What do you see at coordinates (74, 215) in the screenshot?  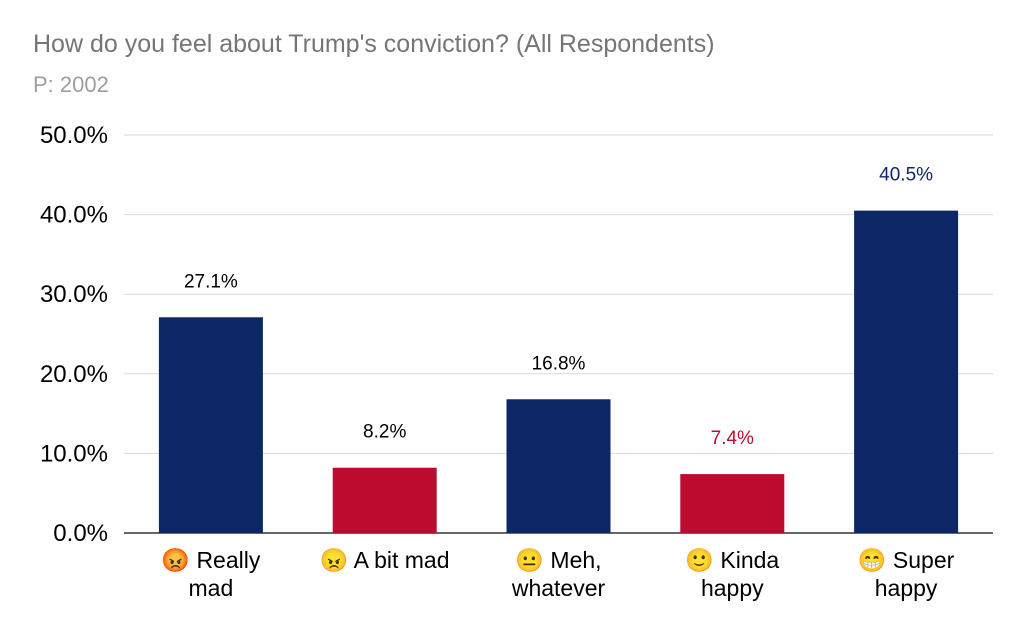 I see `y-tick-label: 40.0%` at bounding box center [74, 215].